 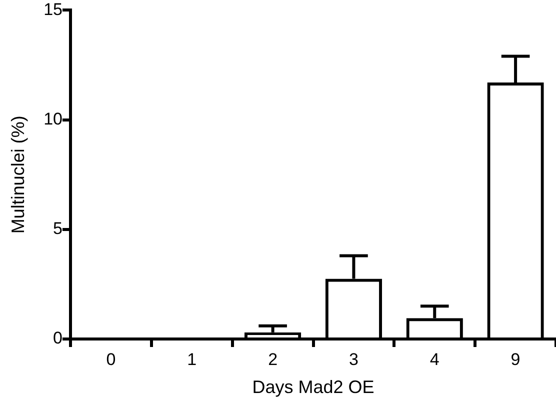 I want to click on x-tick-label: 9, so click(x=515, y=359).